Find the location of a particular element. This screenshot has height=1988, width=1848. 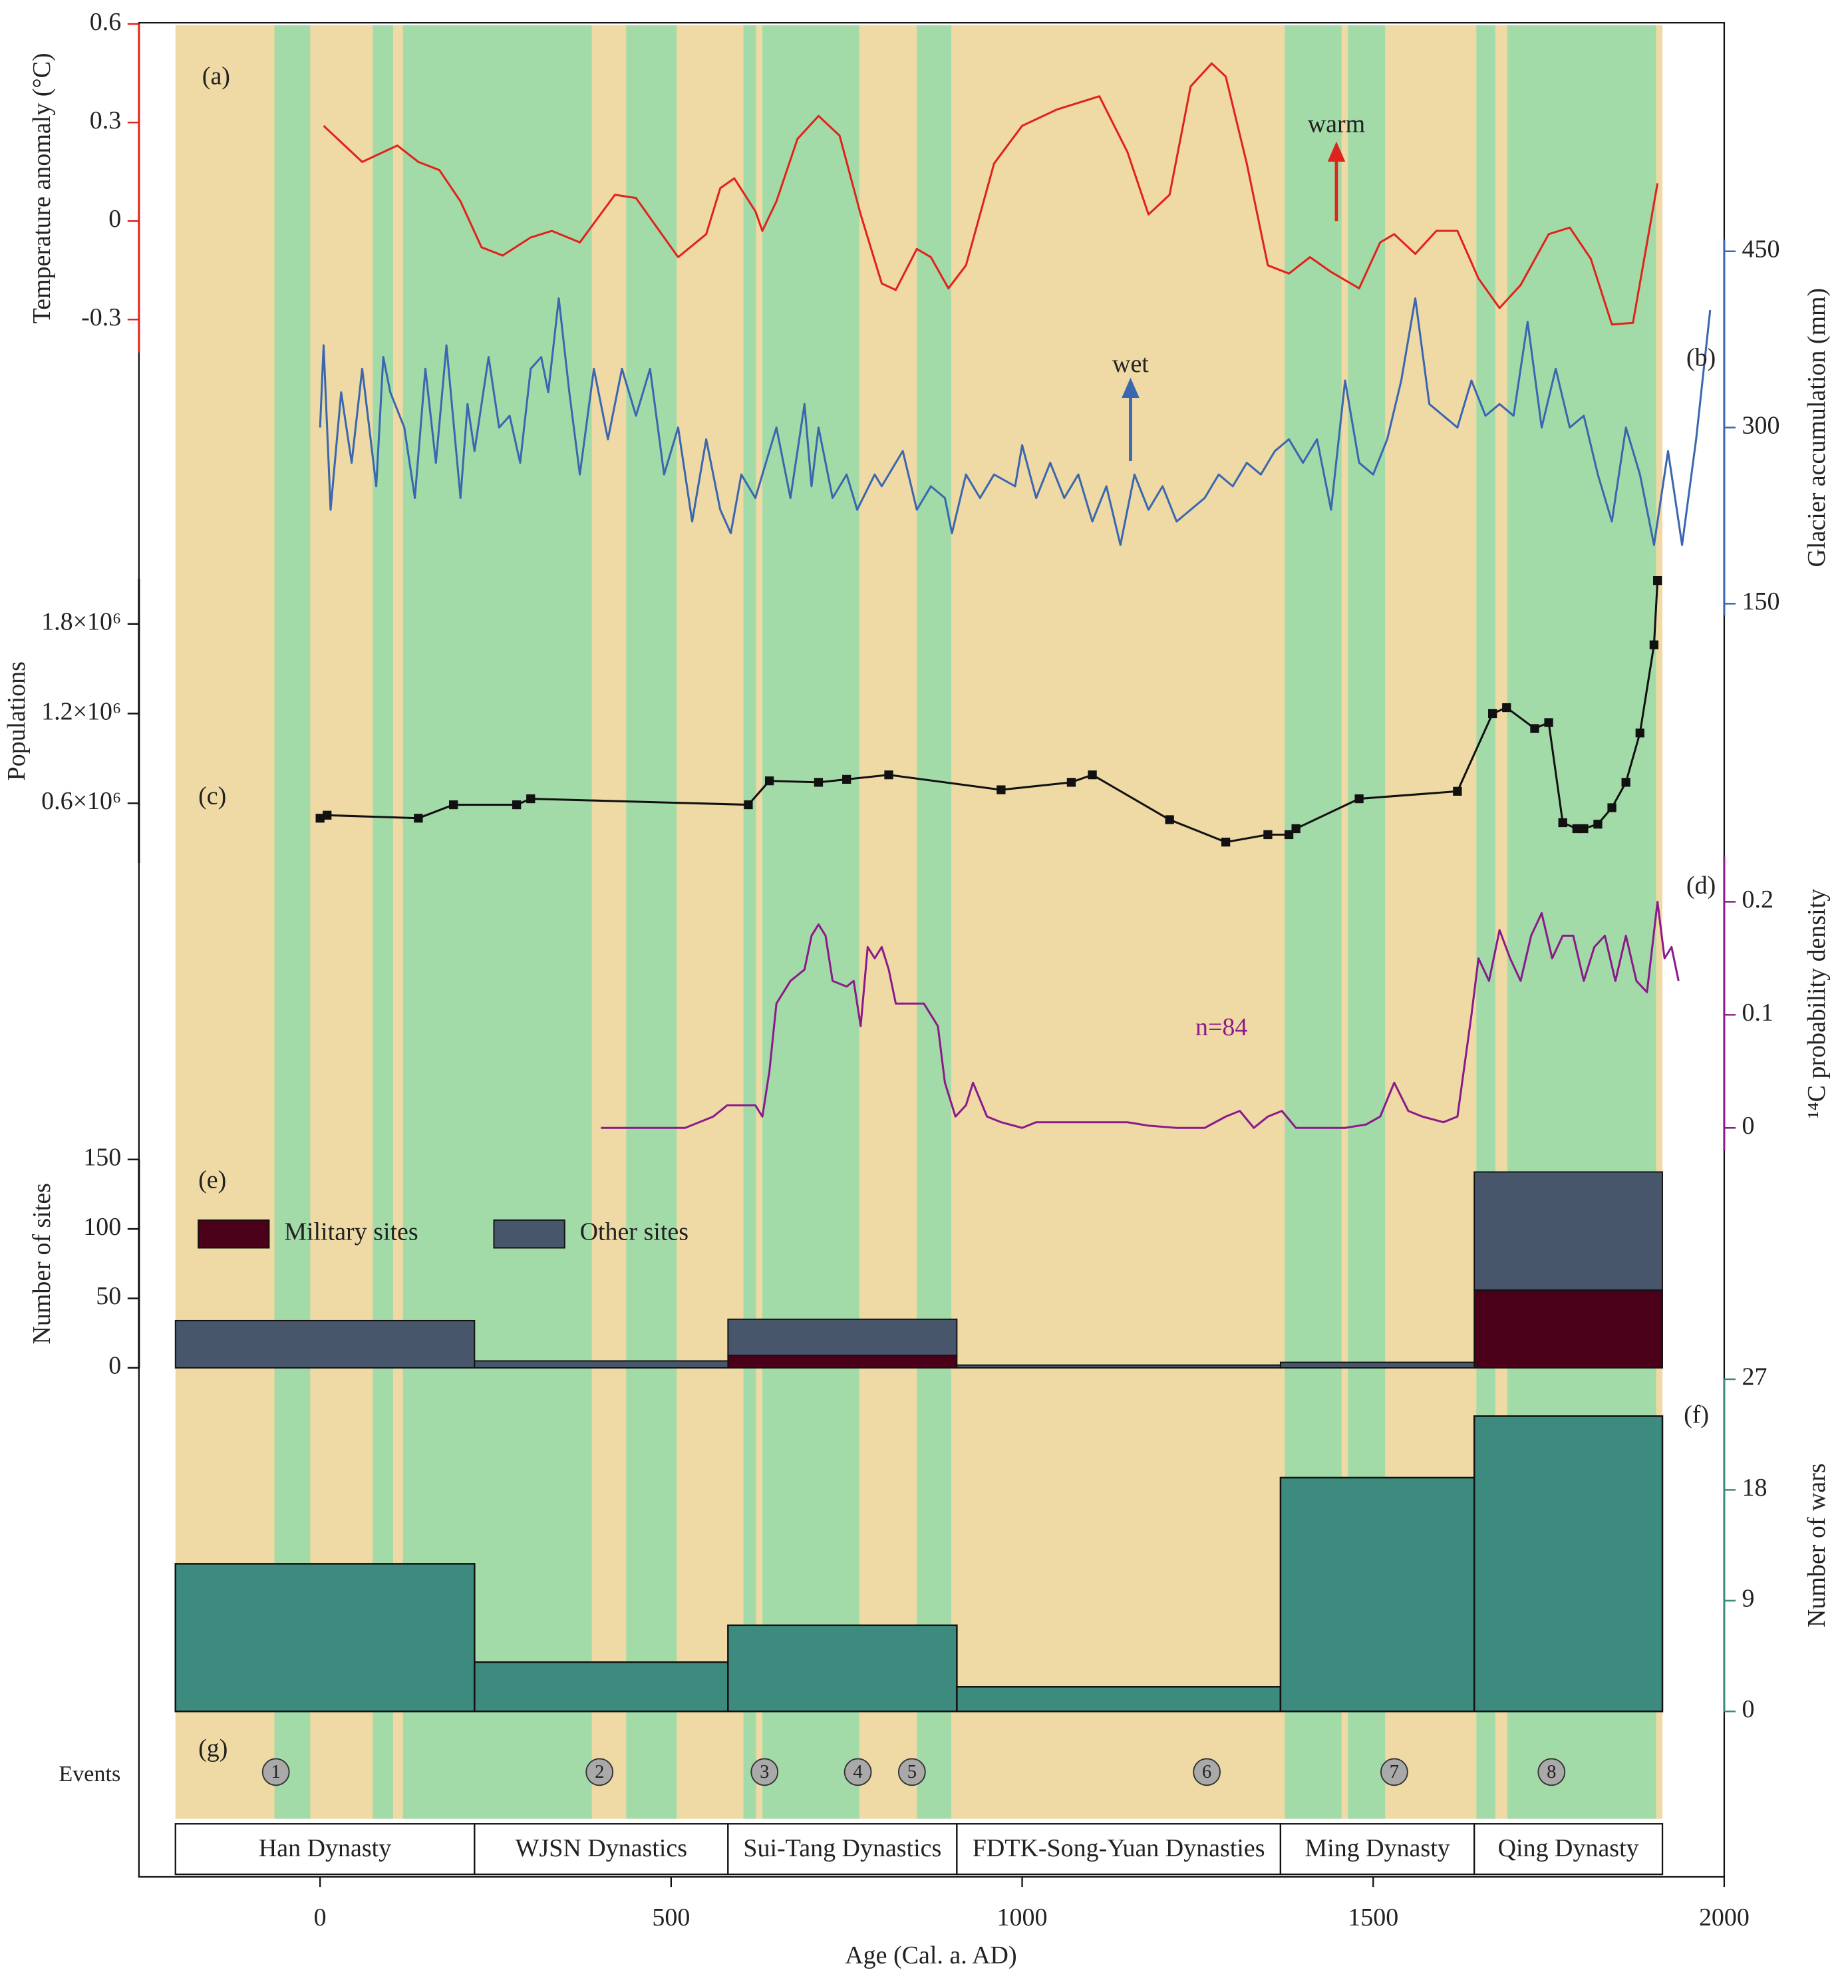

event-label: 2 is located at coordinates (599, 1772).